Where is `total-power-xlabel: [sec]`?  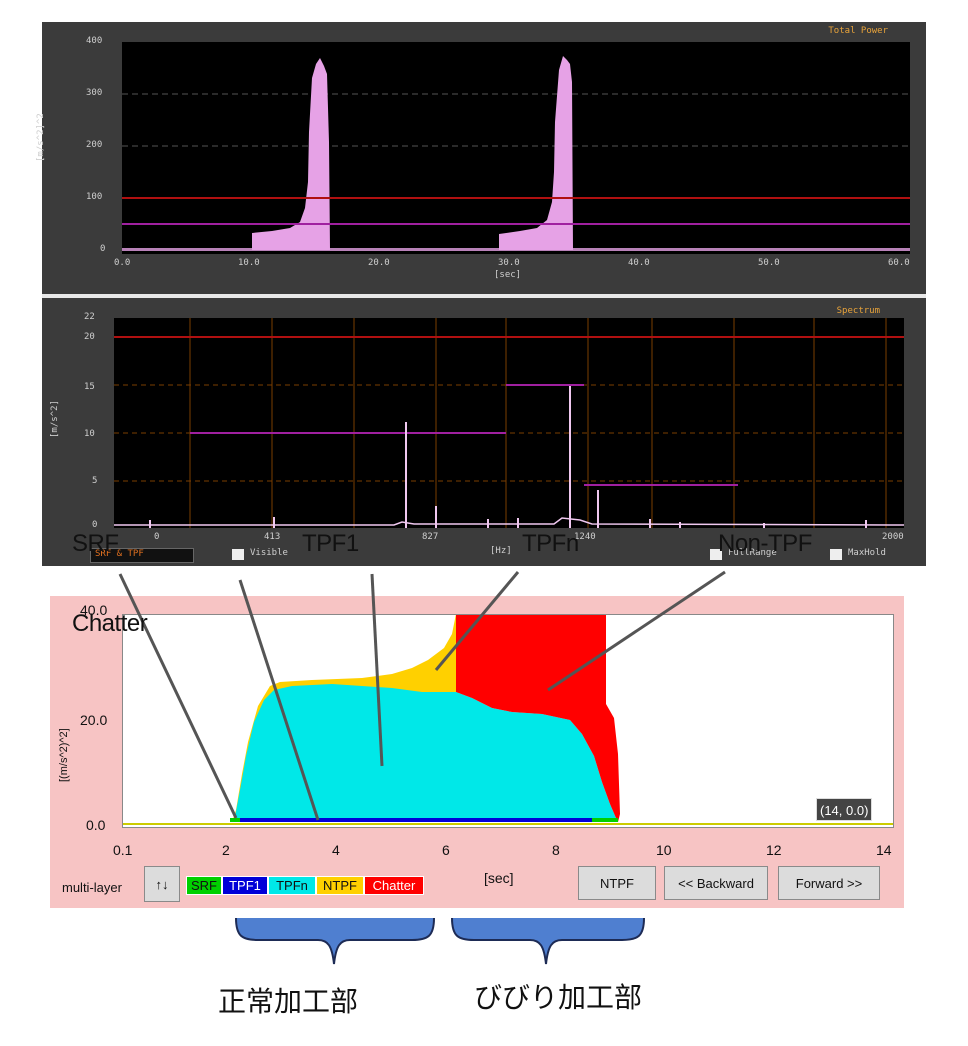
total-power-xlabel: [sec] is located at coordinates (508, 275).